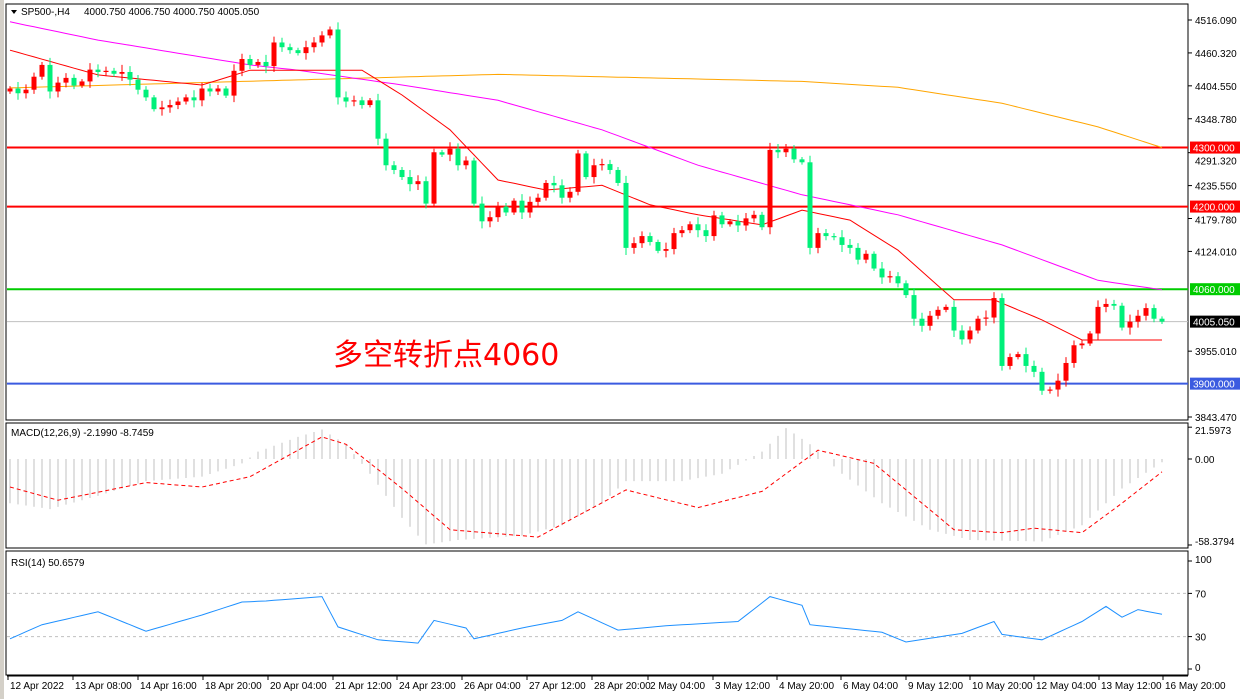 The width and height of the screenshot is (1243, 699). Describe the element at coordinates (103, 686) in the screenshot. I see `time-tick-label: 13 Apr 08:00` at that location.